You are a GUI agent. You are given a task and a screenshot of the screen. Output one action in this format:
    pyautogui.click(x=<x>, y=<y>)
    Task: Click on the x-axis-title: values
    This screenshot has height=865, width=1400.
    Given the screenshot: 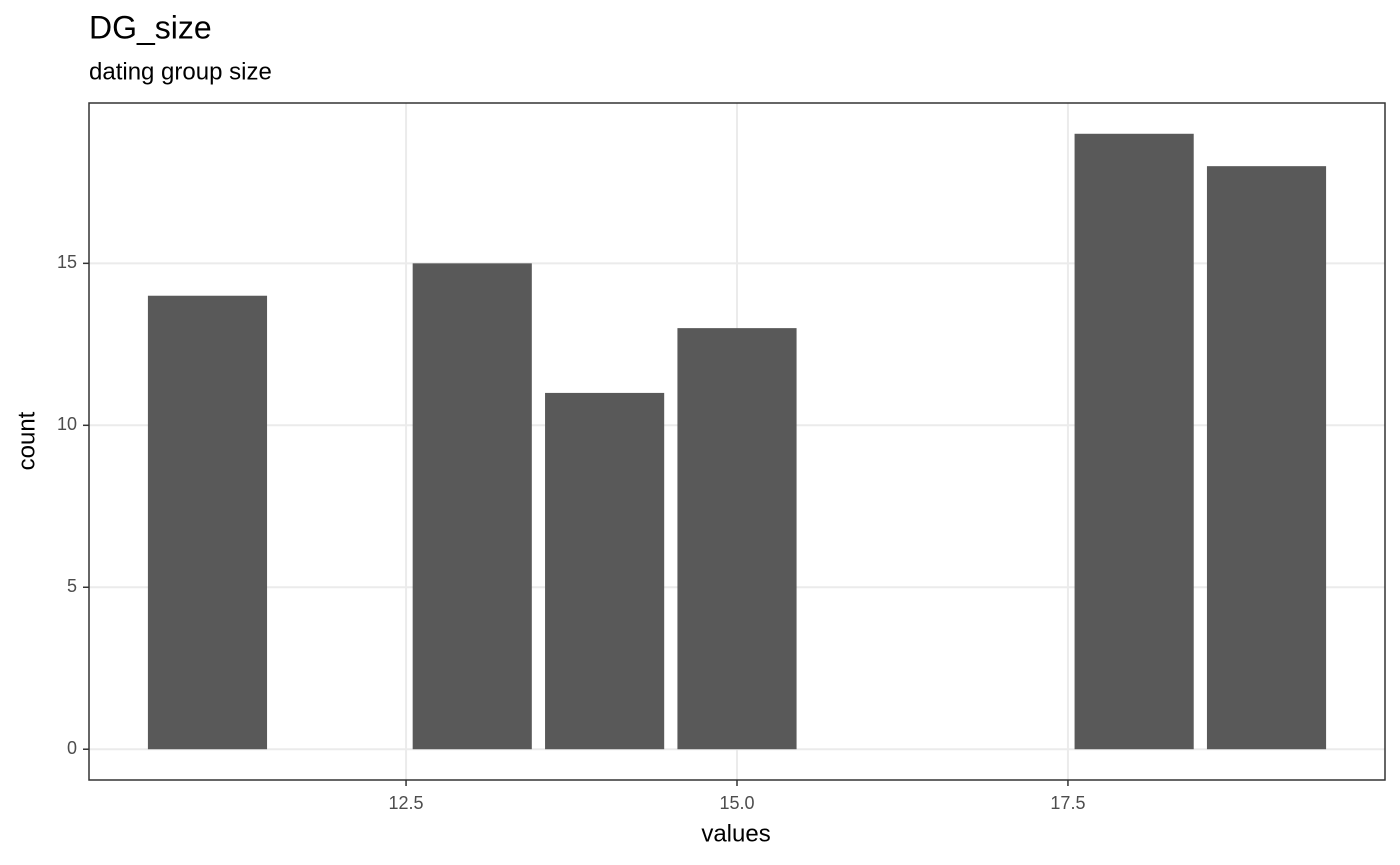 What is the action you would take?
    pyautogui.click(x=735, y=833)
    